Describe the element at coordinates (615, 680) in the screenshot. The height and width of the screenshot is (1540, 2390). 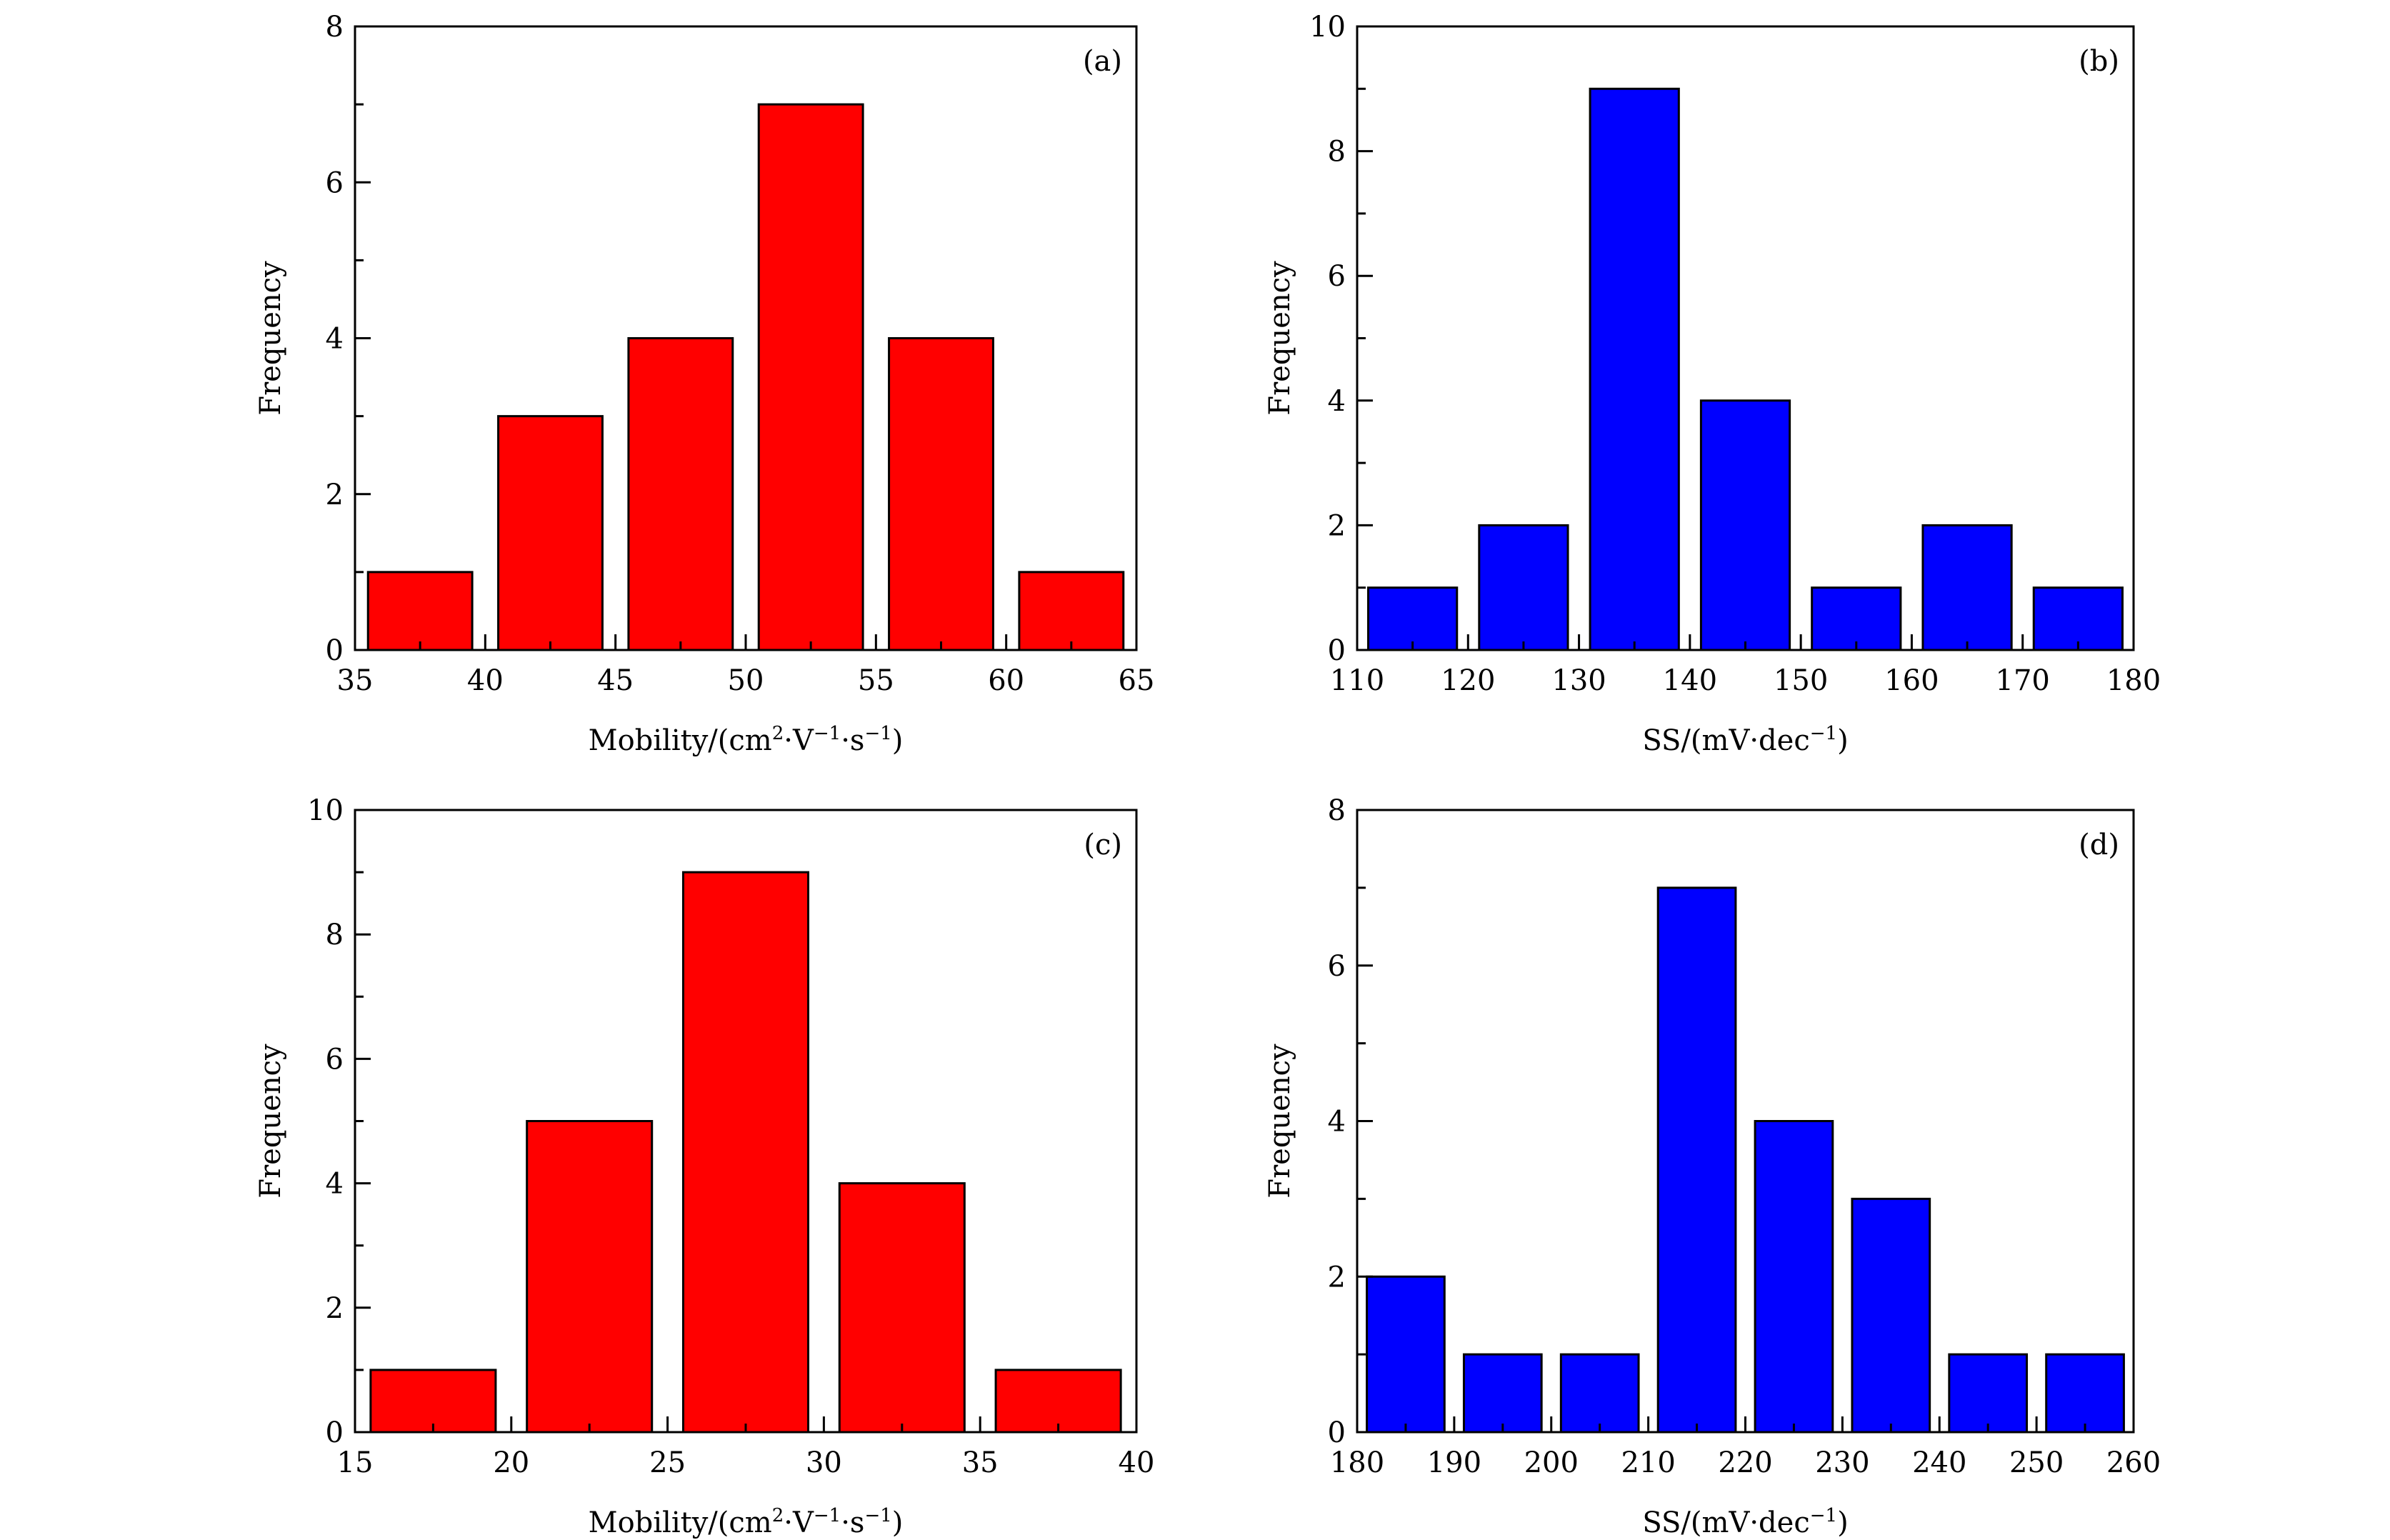
I see `x-tick-label: 45` at that location.